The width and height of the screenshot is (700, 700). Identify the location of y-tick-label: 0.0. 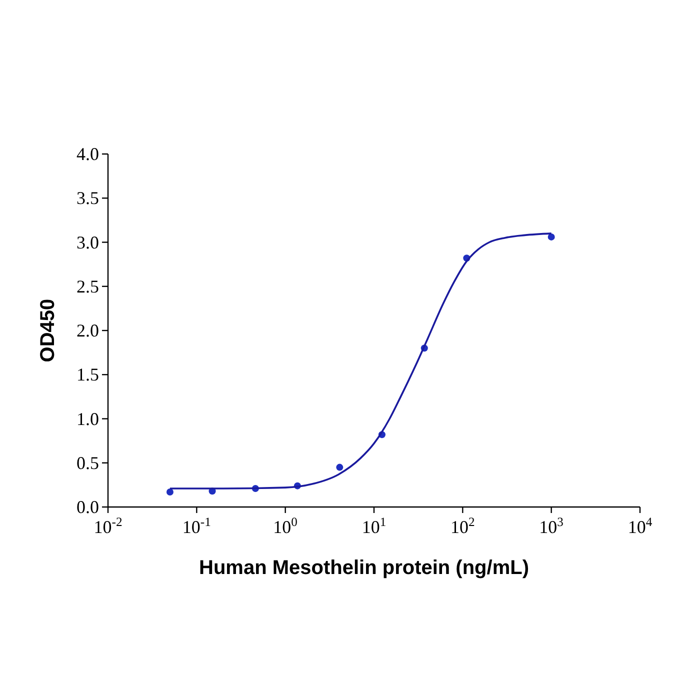
(87, 507).